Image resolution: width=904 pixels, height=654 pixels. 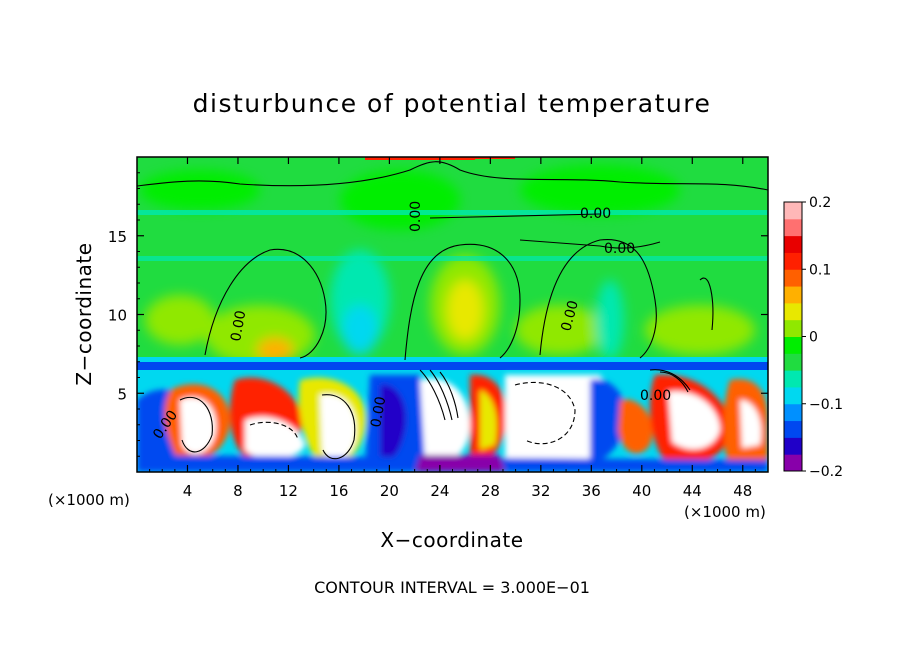 I want to click on x-tick-label: 32, so click(x=540, y=491).